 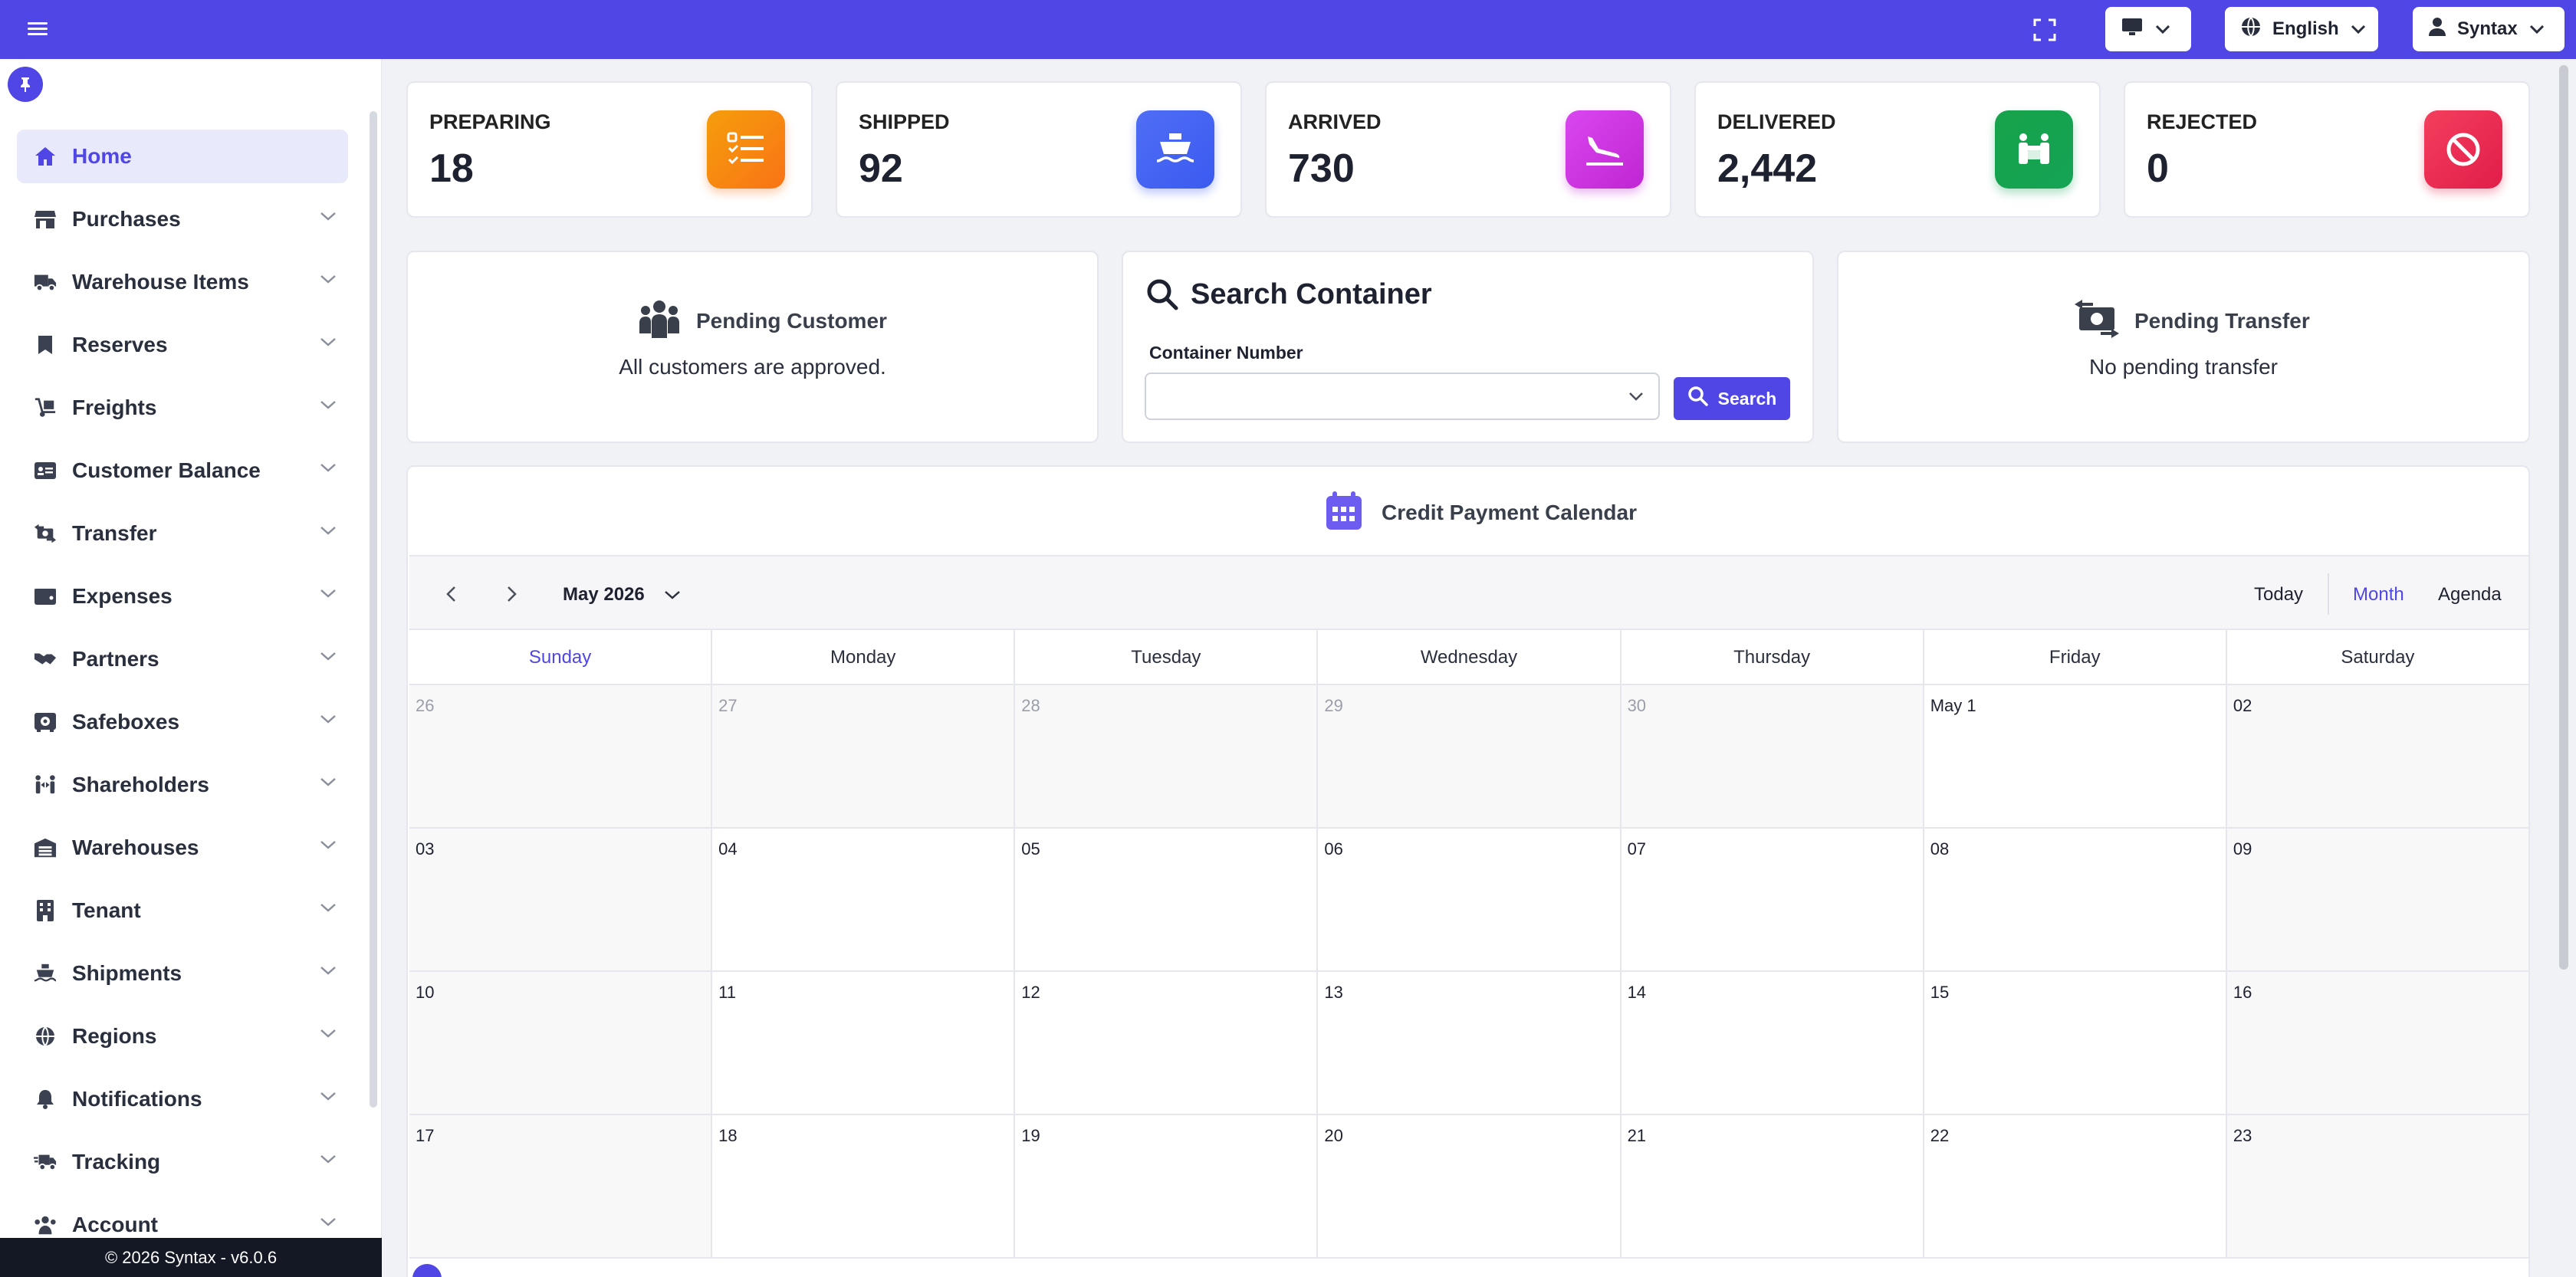 What do you see at coordinates (452, 594) in the screenshot?
I see `previous-month-button` at bounding box center [452, 594].